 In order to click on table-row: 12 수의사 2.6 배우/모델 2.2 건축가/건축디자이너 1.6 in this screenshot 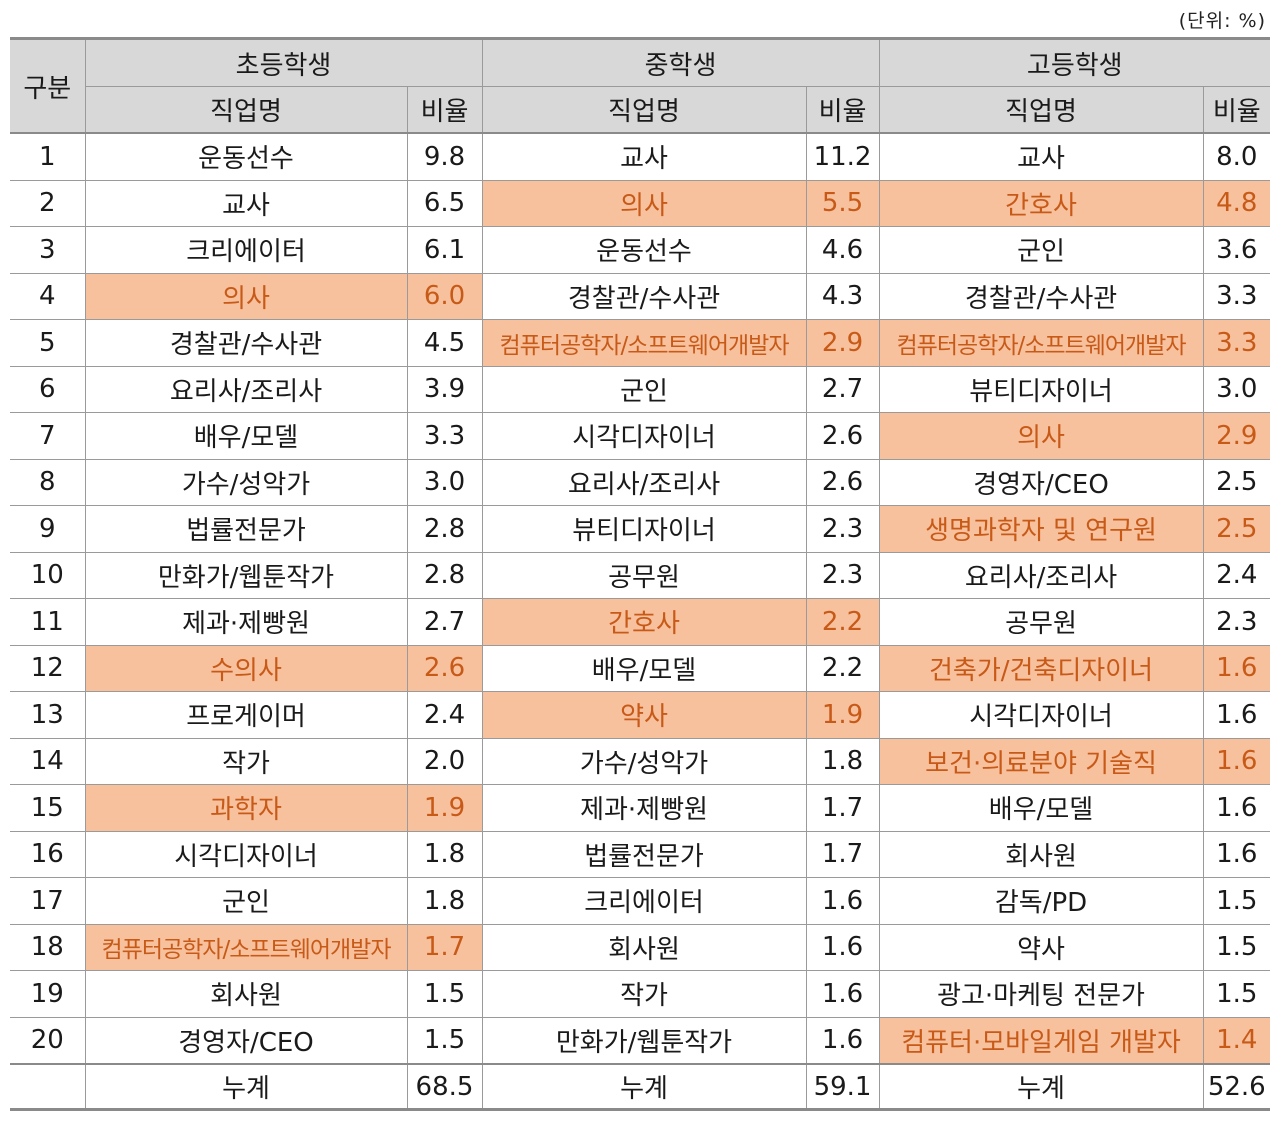, I will do `click(640, 668)`.